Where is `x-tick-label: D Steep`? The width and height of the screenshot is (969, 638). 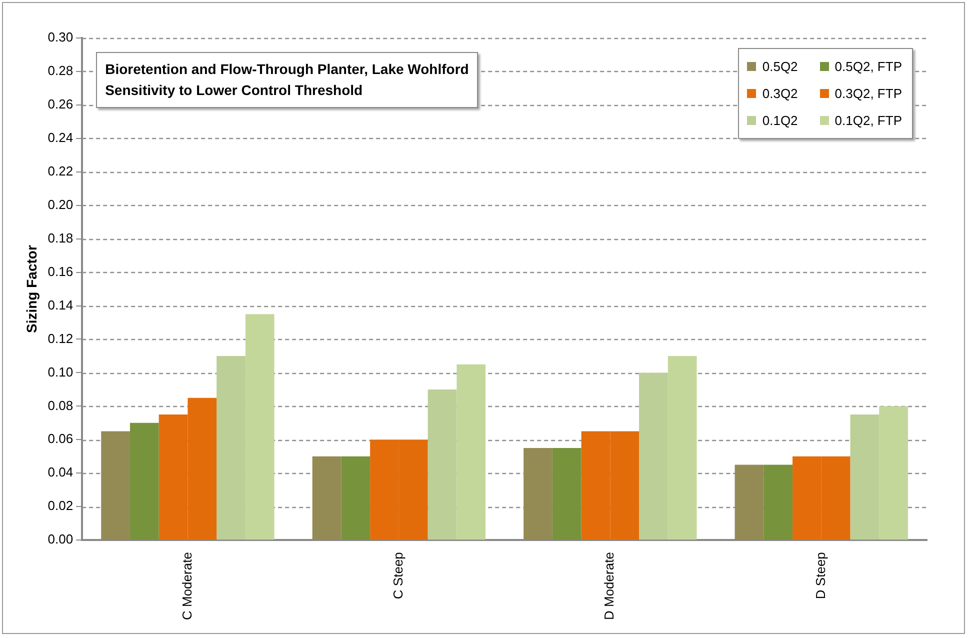
x-tick-label: D Steep is located at coordinates (820, 576).